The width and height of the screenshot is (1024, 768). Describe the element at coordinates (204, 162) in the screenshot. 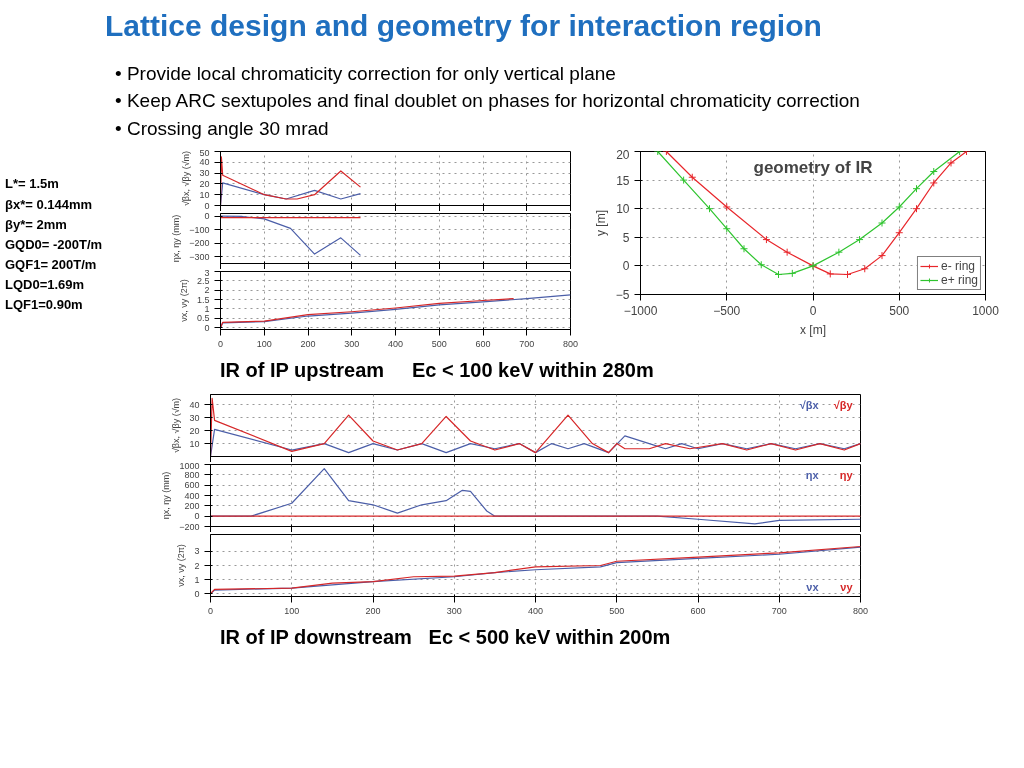

I see `y-tick-label: 40` at that location.